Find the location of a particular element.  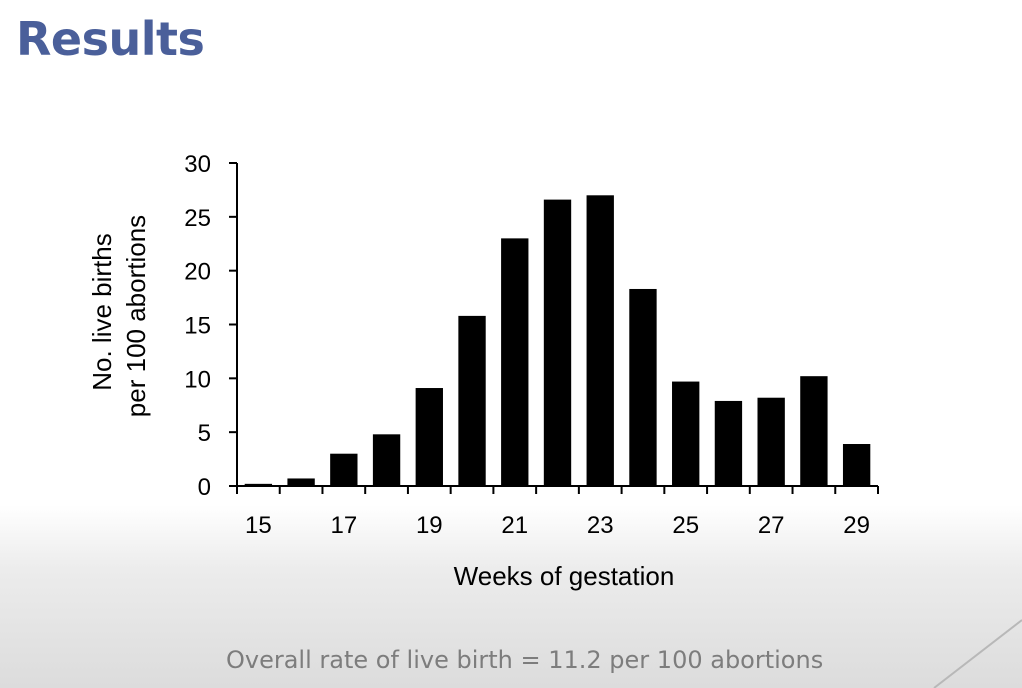

x-axis-title: Weeks of gestation is located at coordinates (564, 576).